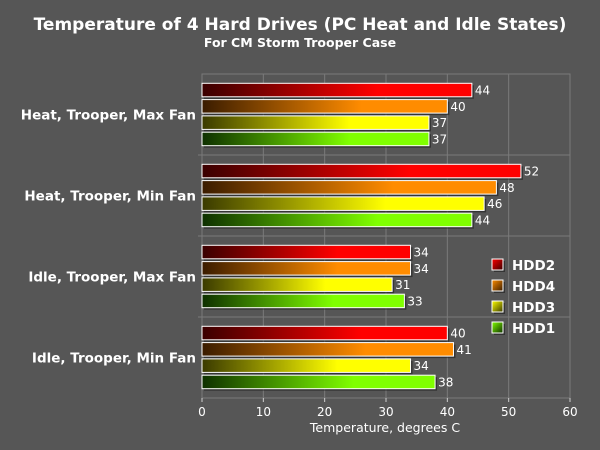 This screenshot has width=600, height=450. What do you see at coordinates (533, 287) in the screenshot?
I see `legend-label-hdd4: HDD4` at bounding box center [533, 287].